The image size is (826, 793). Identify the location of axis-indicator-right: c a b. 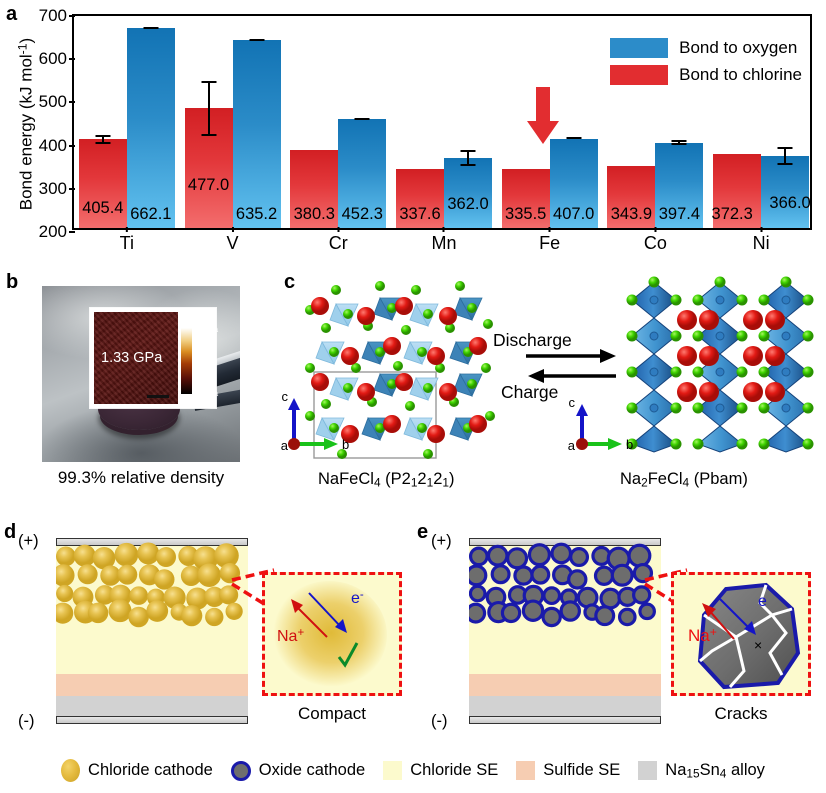
(600, 424).